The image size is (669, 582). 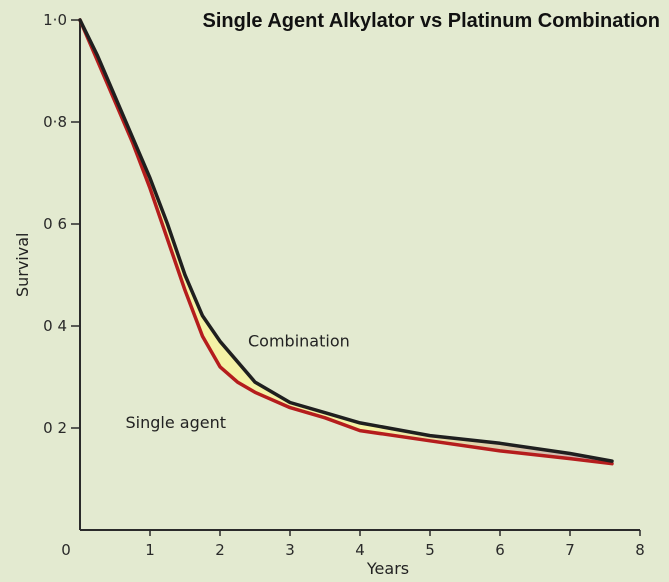 What do you see at coordinates (353, 544) in the screenshot?
I see `x-ticks: 0 1 2 3 4 5 6 7 8` at bounding box center [353, 544].